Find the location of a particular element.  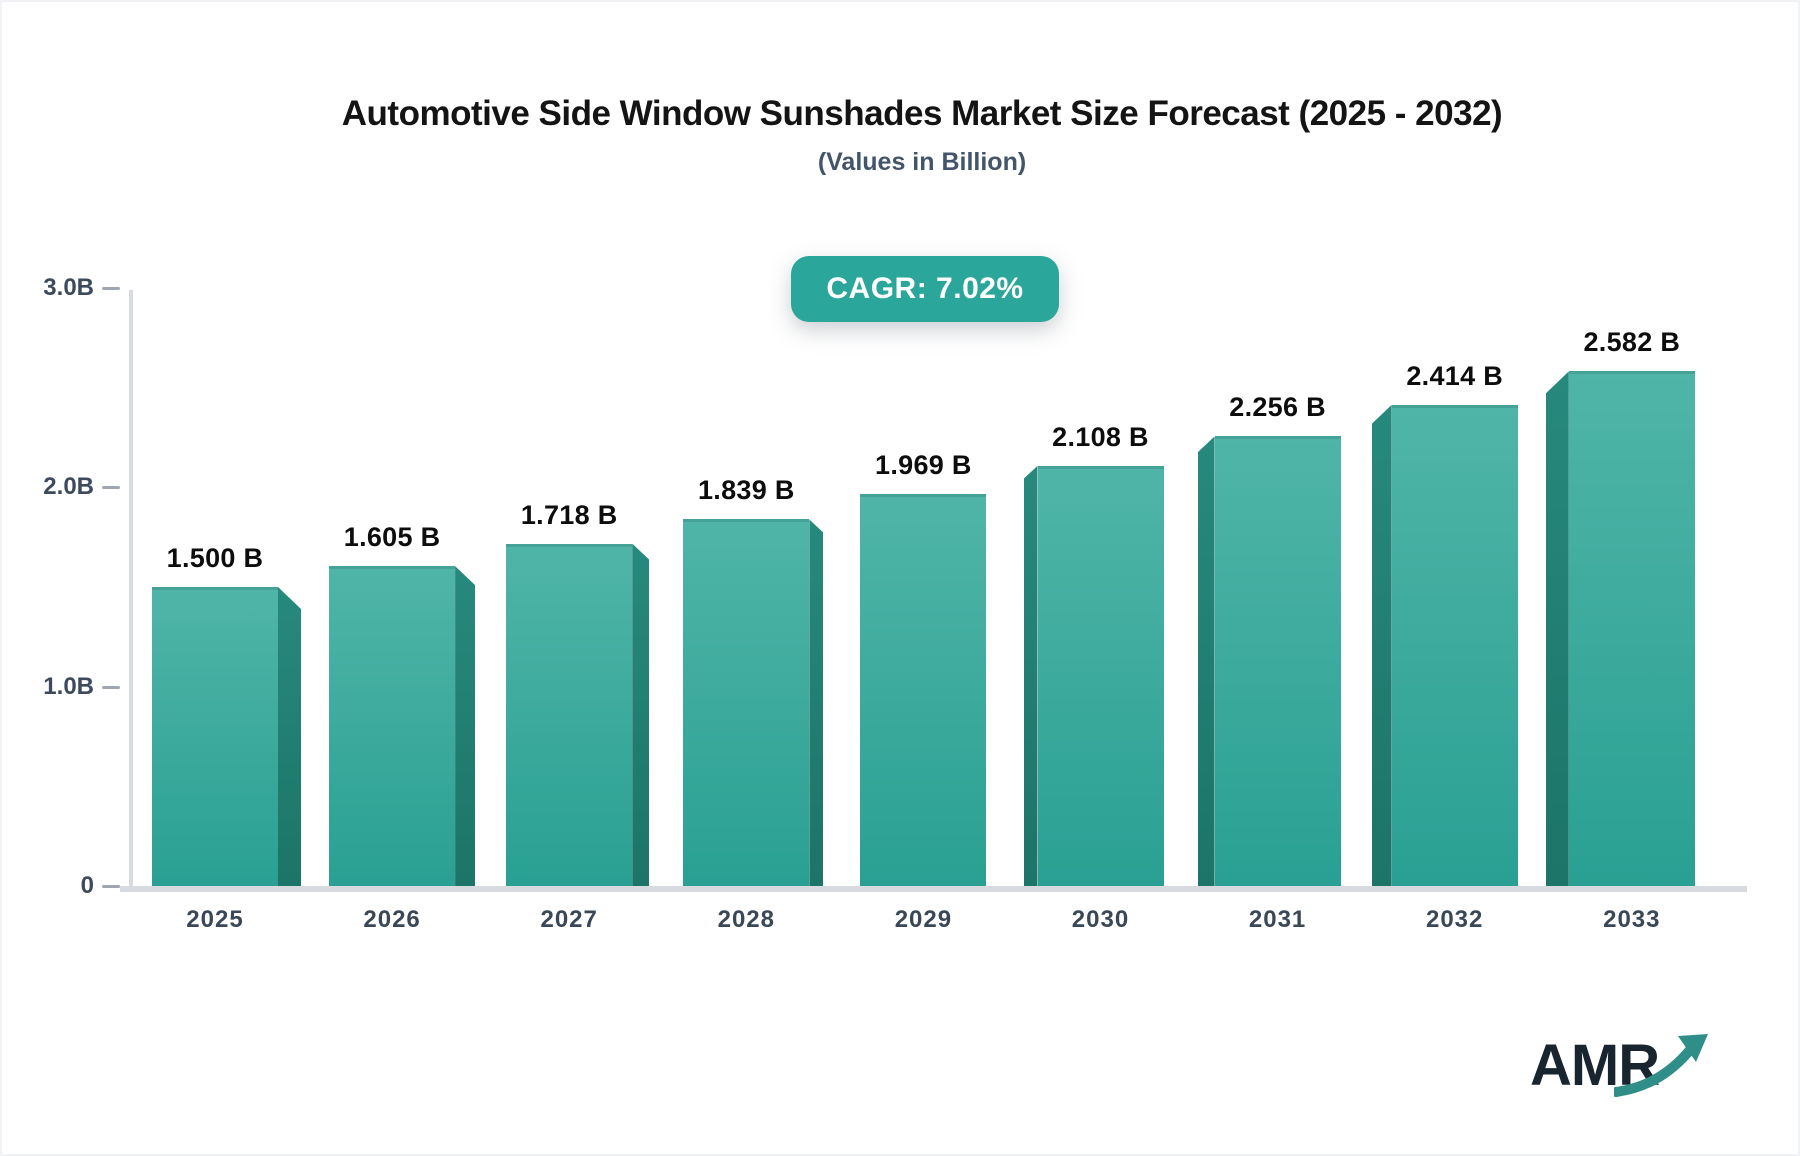

bar-value-label: 1.500 B is located at coordinates (215, 558).